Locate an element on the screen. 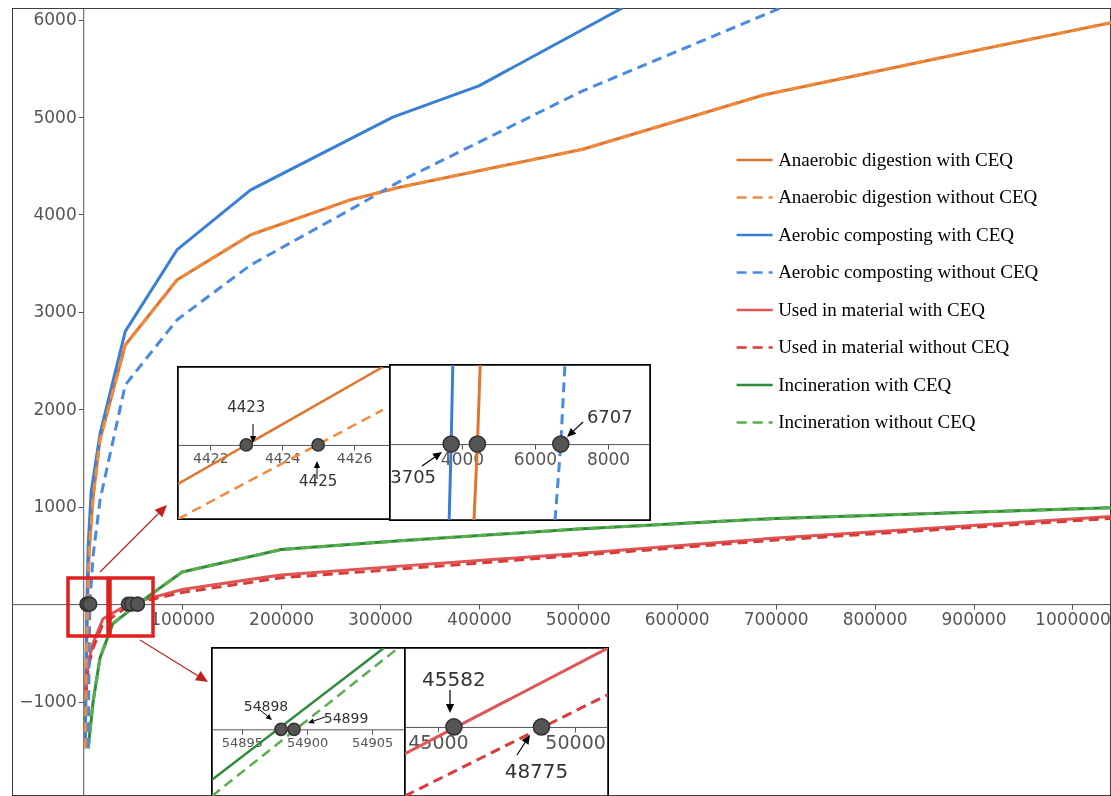  annotation: 4425 is located at coordinates (318, 480).